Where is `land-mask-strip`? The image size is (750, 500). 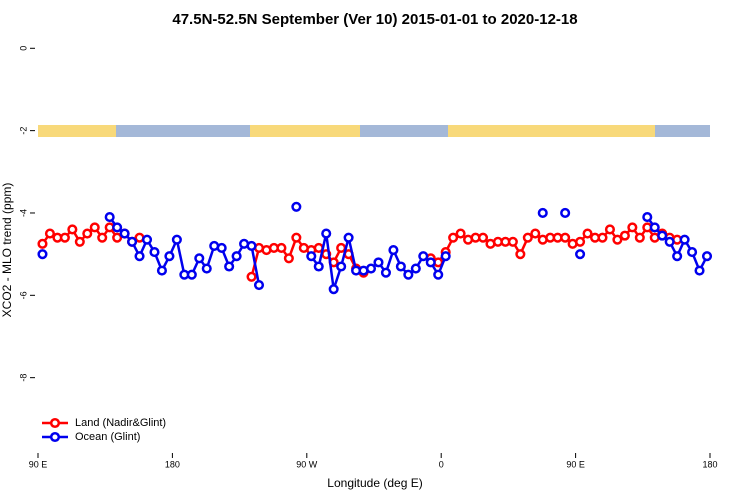 land-mask-strip is located at coordinates (374, 131).